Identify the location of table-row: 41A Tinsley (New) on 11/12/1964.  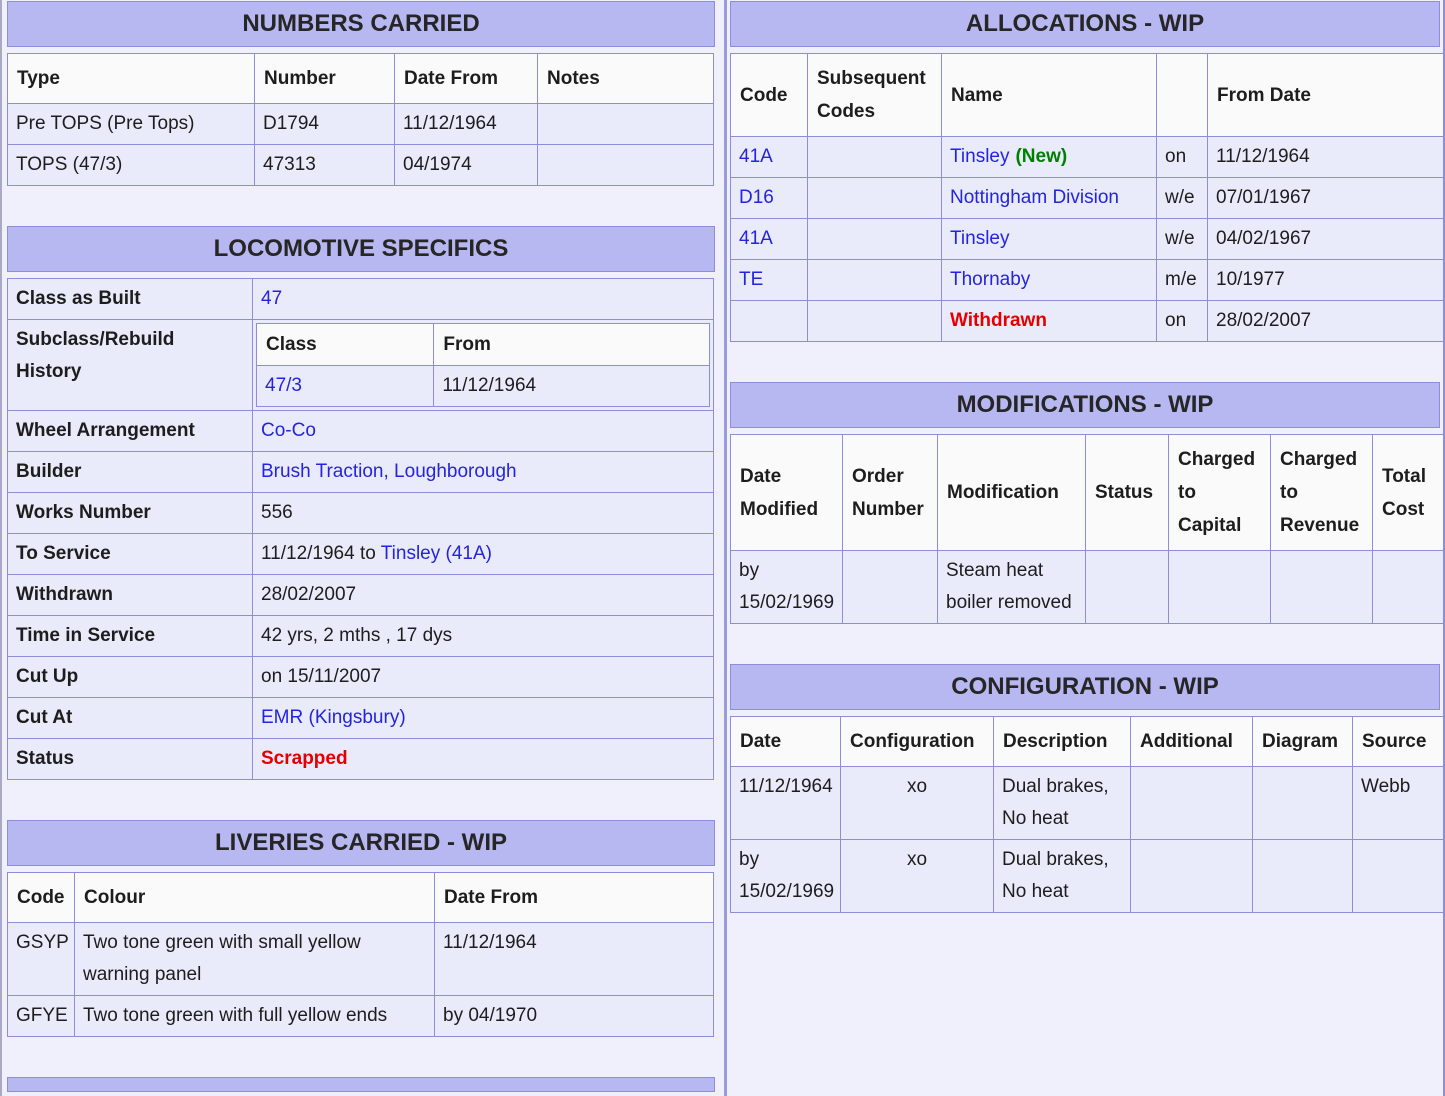
(1086, 157).